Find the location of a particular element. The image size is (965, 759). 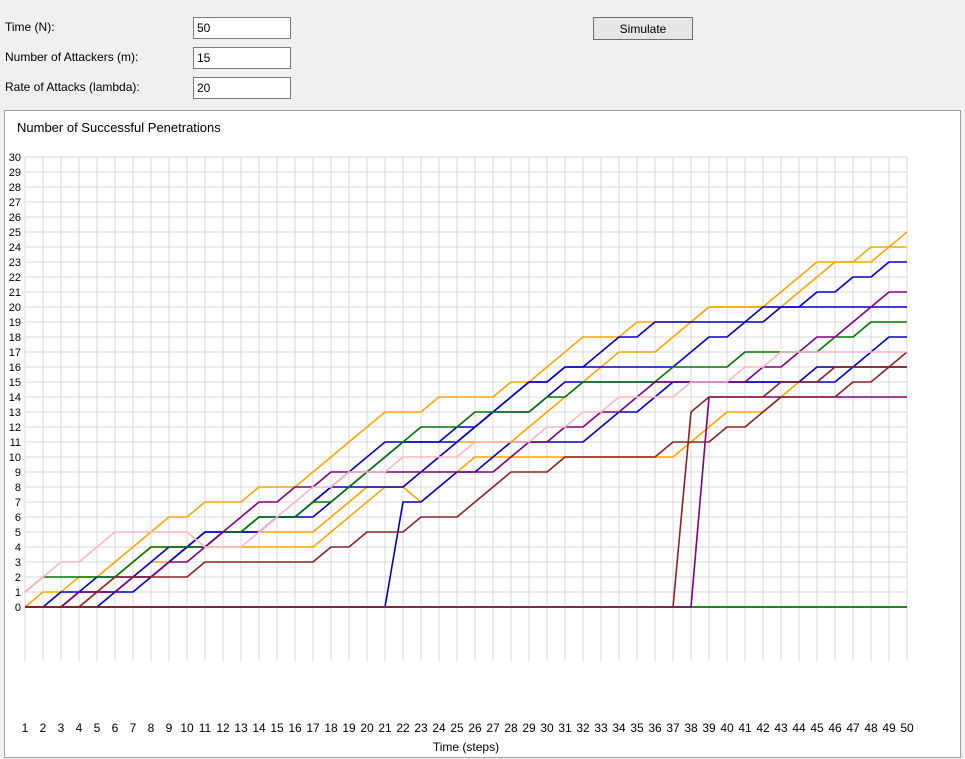

x-tick-label: 50 is located at coordinates (907, 728).